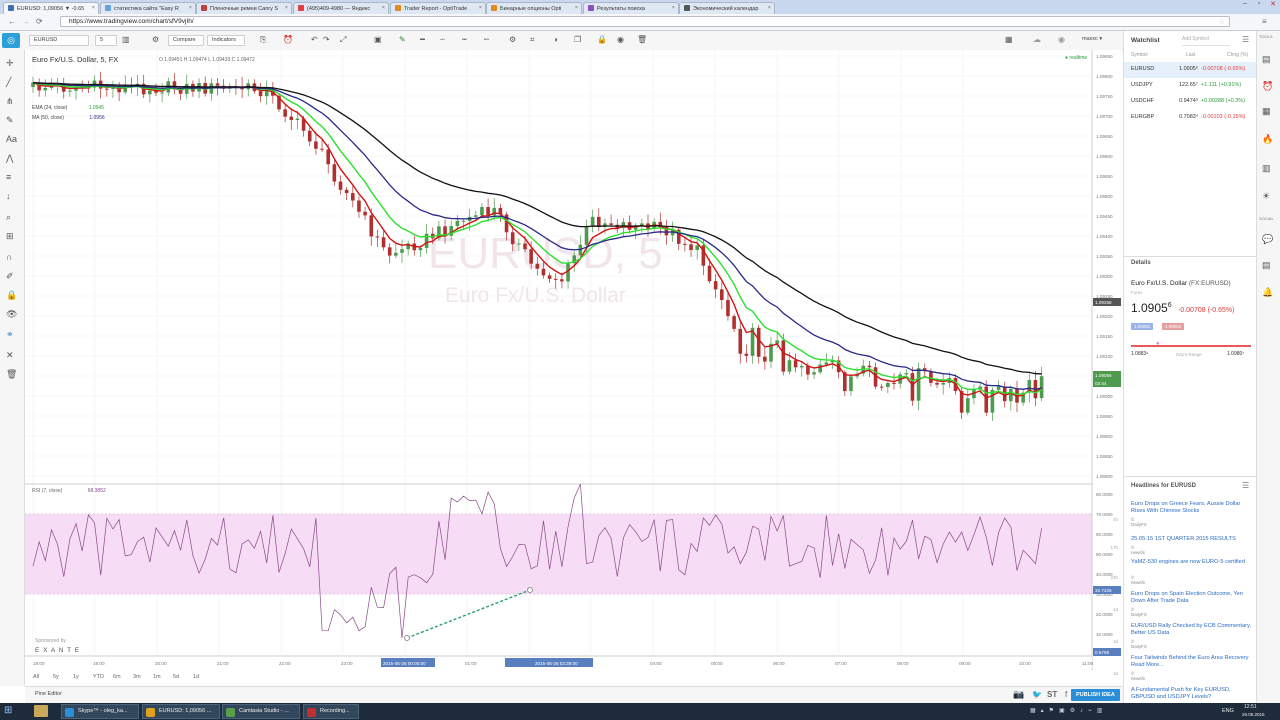 The width and height of the screenshot is (1280, 720). Describe the element at coordinates (422, 39) in the screenshot. I see `line-width-icon: ━` at that location.